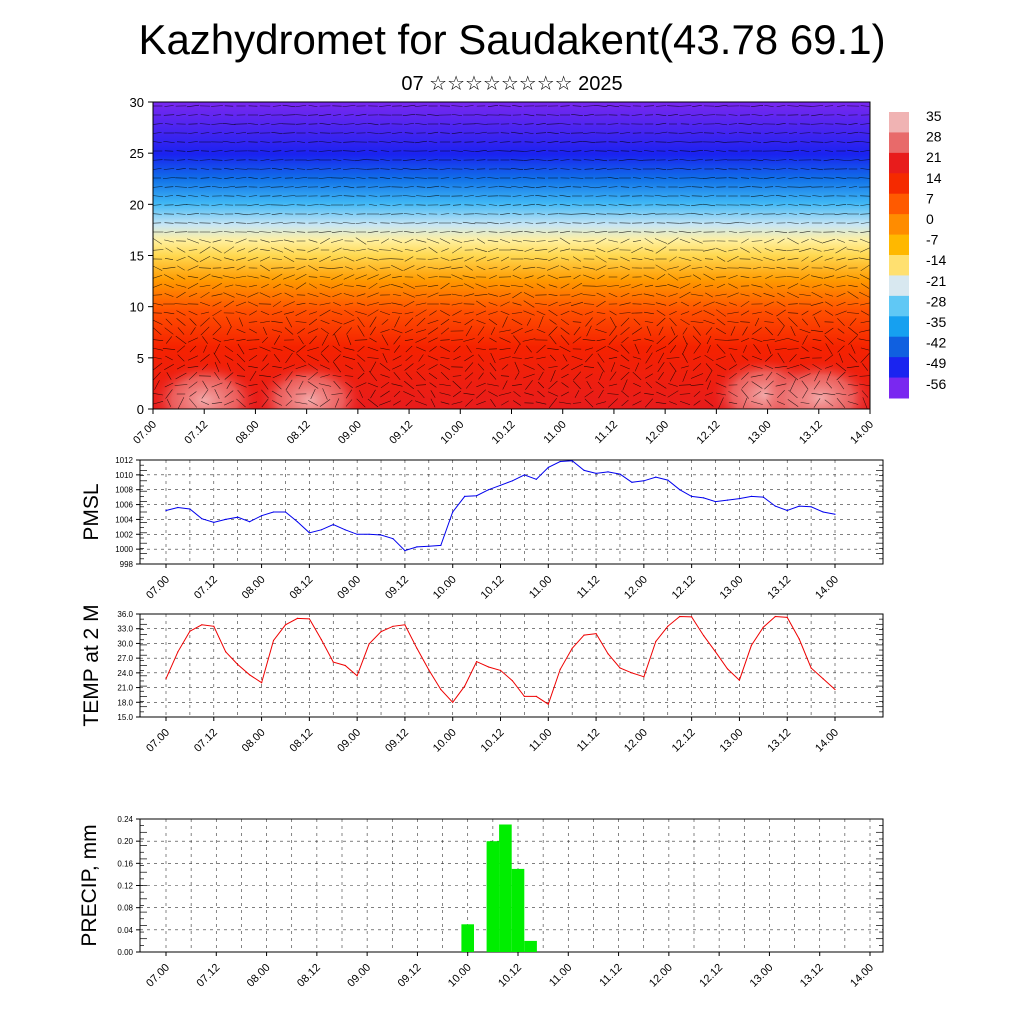  I want to click on temp2m-xtick-label: 14.00, so click(827, 741).